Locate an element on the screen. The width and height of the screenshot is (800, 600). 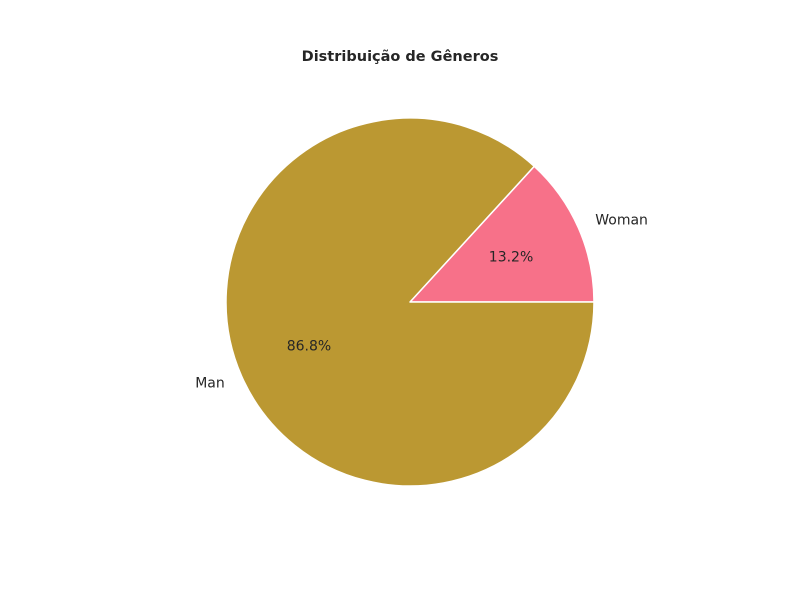
pie-slice-woman is located at coordinates (502, 234).